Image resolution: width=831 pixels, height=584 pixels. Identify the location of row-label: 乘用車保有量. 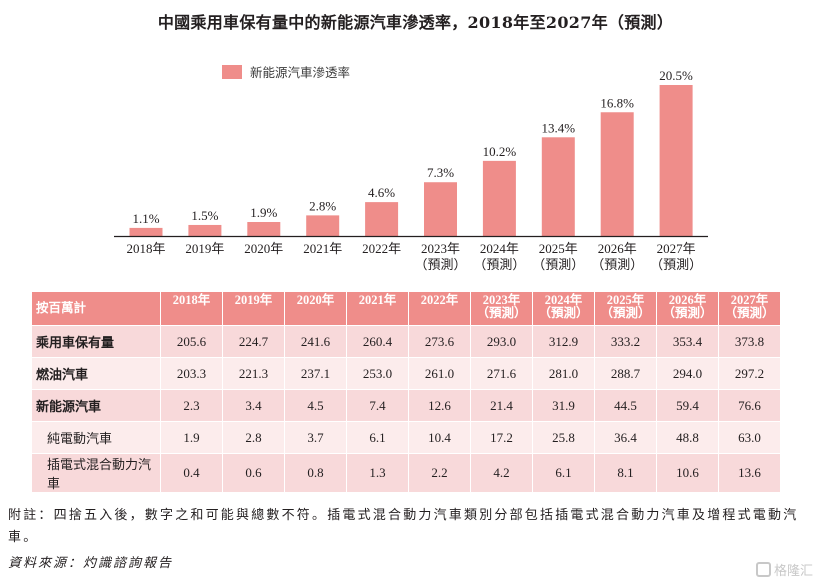
(96, 341).